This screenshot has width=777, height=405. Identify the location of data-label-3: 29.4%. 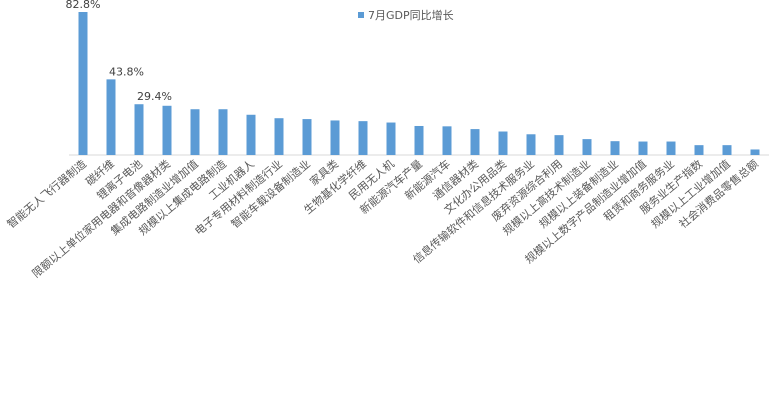
(154, 96).